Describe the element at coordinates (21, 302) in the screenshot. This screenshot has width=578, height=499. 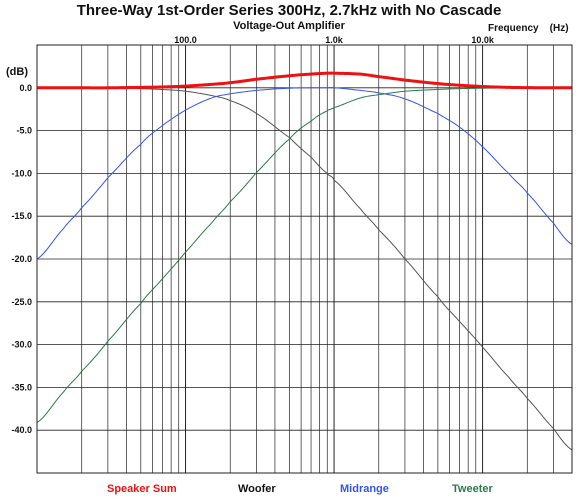
I see `y-tick-label: -25.0` at that location.